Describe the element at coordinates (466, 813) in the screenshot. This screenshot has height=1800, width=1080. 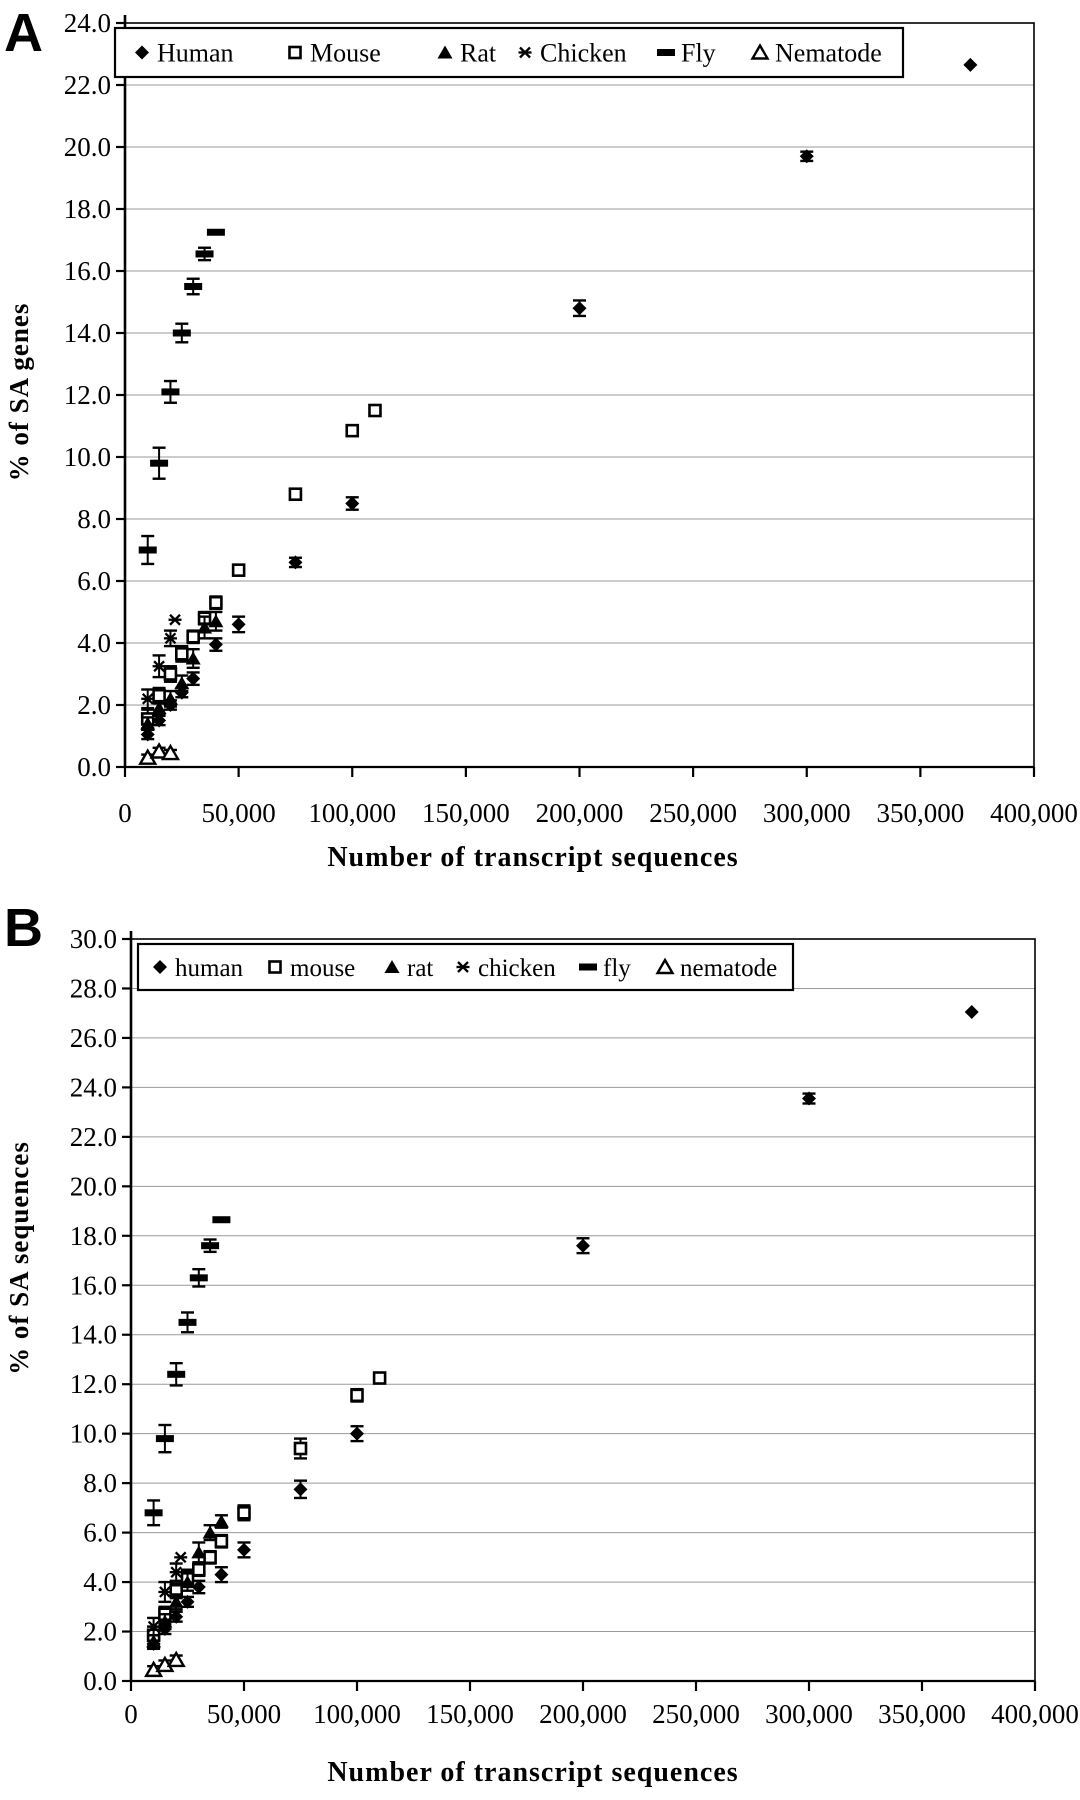
I see `x-tick-label: 150,000` at that location.